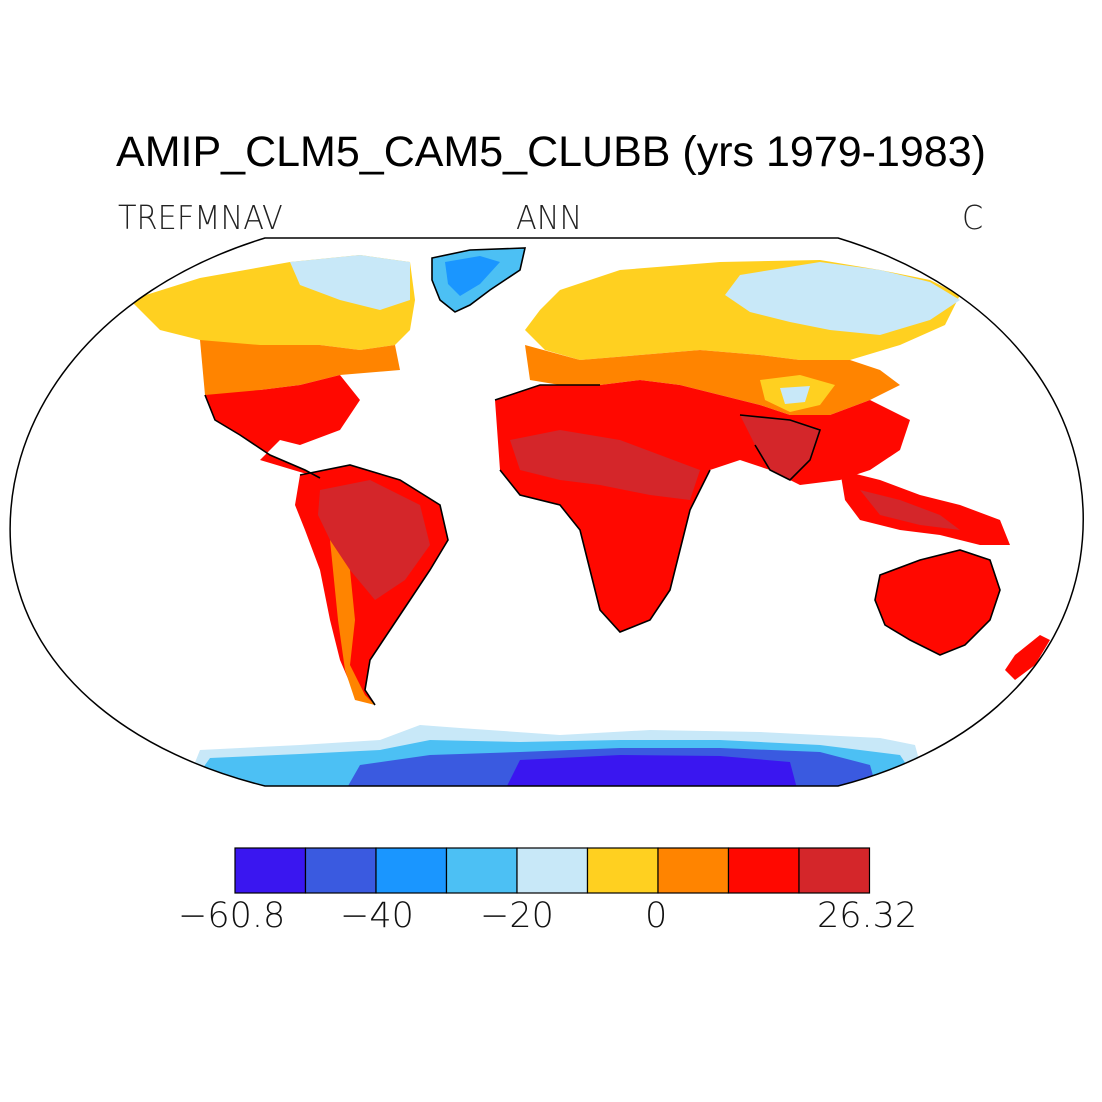 Image resolution: width=1102 pixels, height=1102 pixels. I want to click on new-zealand, so click(1027, 657).